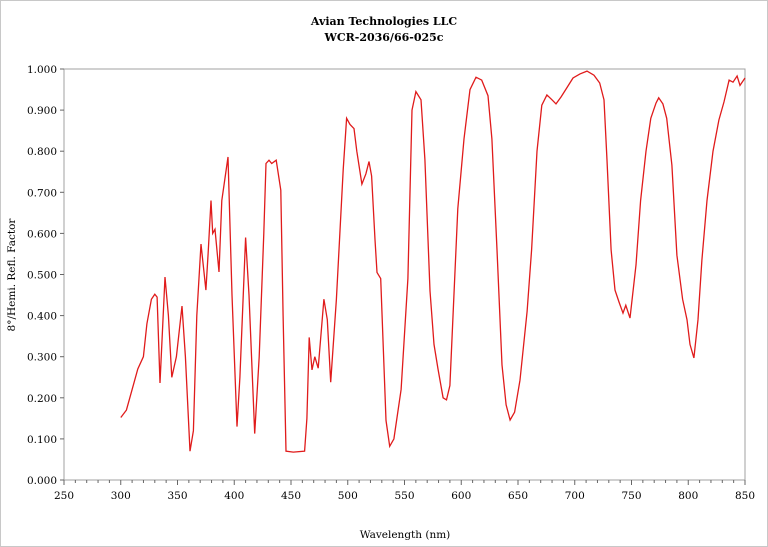 The width and height of the screenshot is (768, 547). I want to click on x-tick-label: 600, so click(461, 496).